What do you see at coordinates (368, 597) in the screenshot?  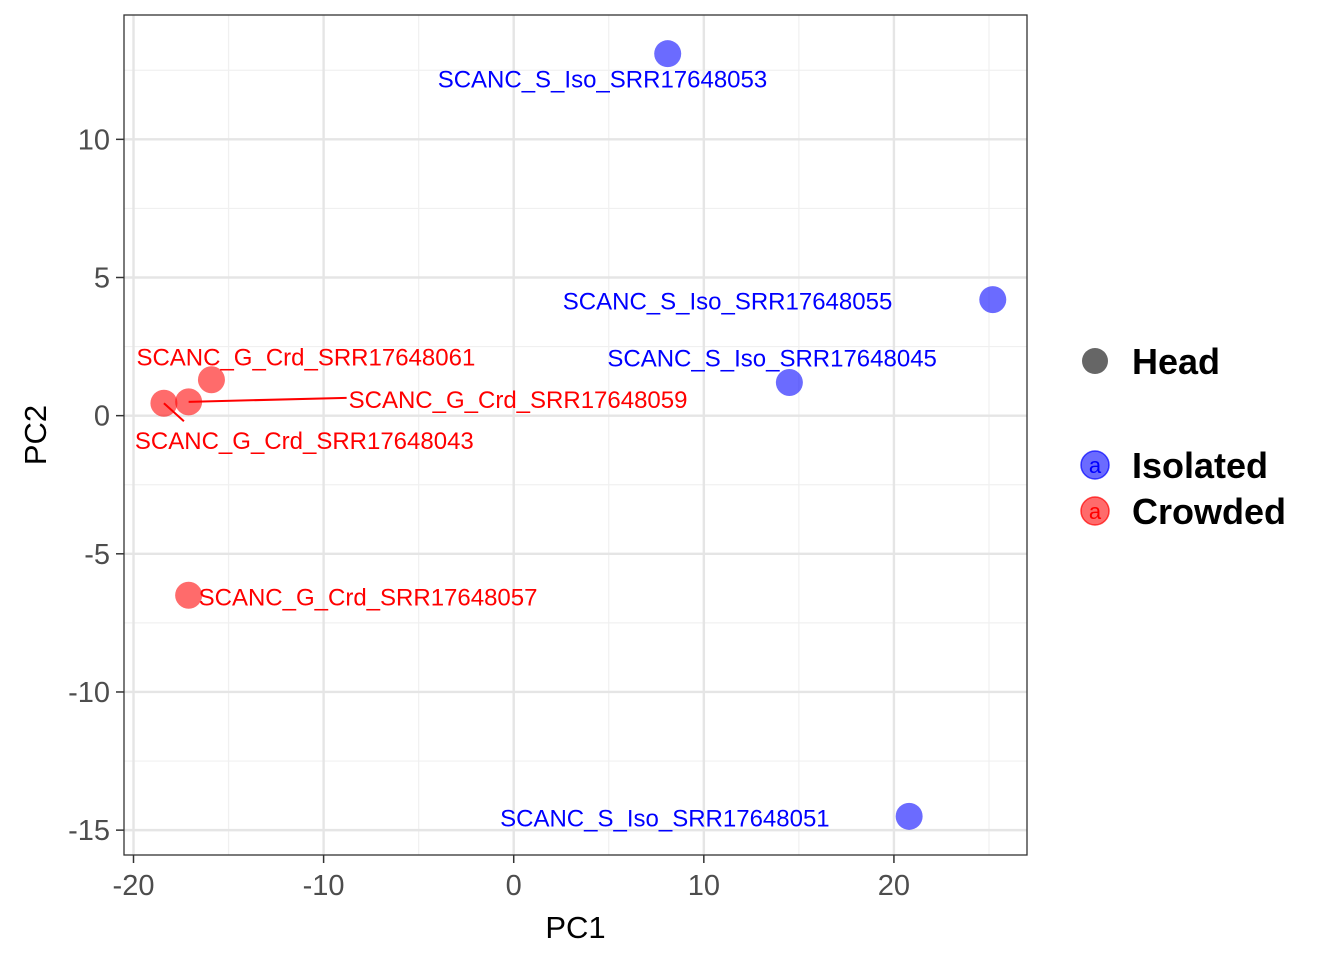 I see `point-label: SCANC_G_Crd_SRR17648057` at bounding box center [368, 597].